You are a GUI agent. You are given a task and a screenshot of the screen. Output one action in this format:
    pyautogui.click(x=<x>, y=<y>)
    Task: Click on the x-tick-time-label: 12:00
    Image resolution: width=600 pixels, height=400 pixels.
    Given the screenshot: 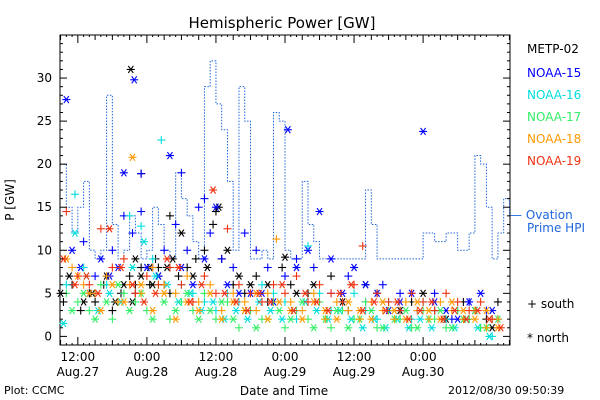 What is the action you would take?
    pyautogui.click(x=216, y=357)
    